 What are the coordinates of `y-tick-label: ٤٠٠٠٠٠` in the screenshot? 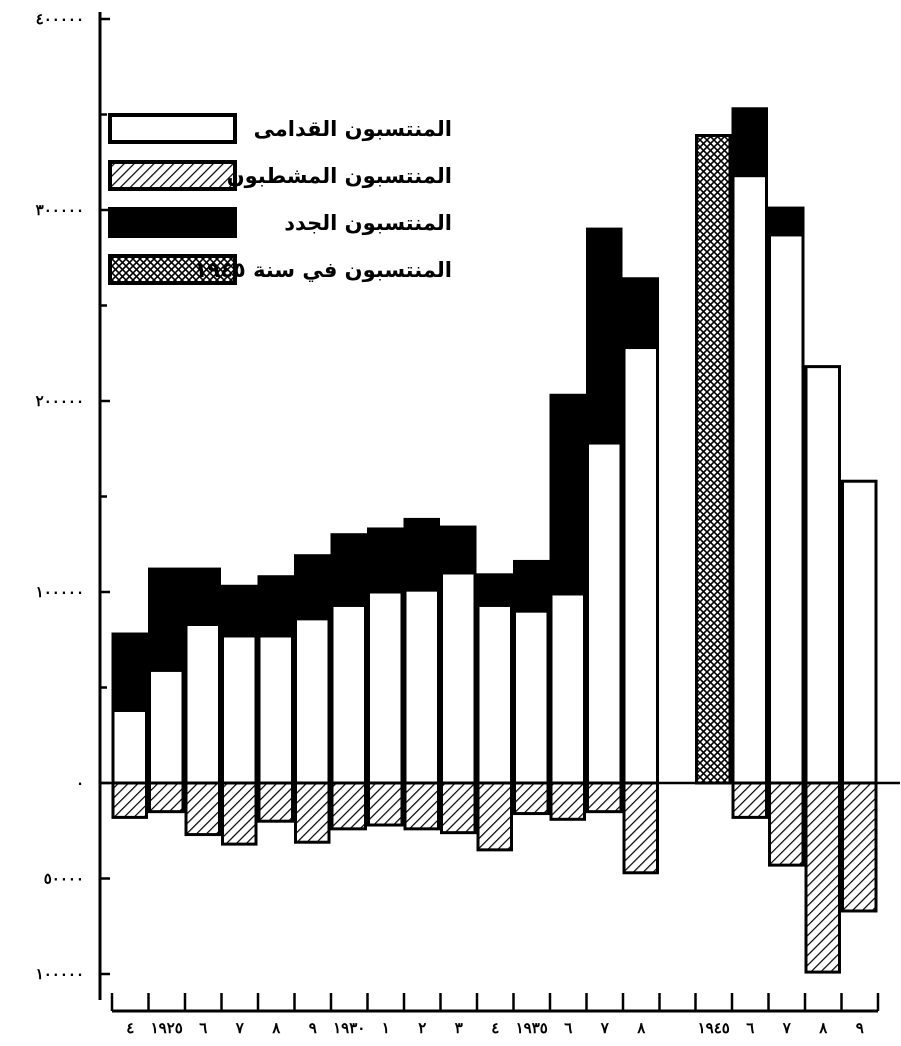 It's located at (60, 19).